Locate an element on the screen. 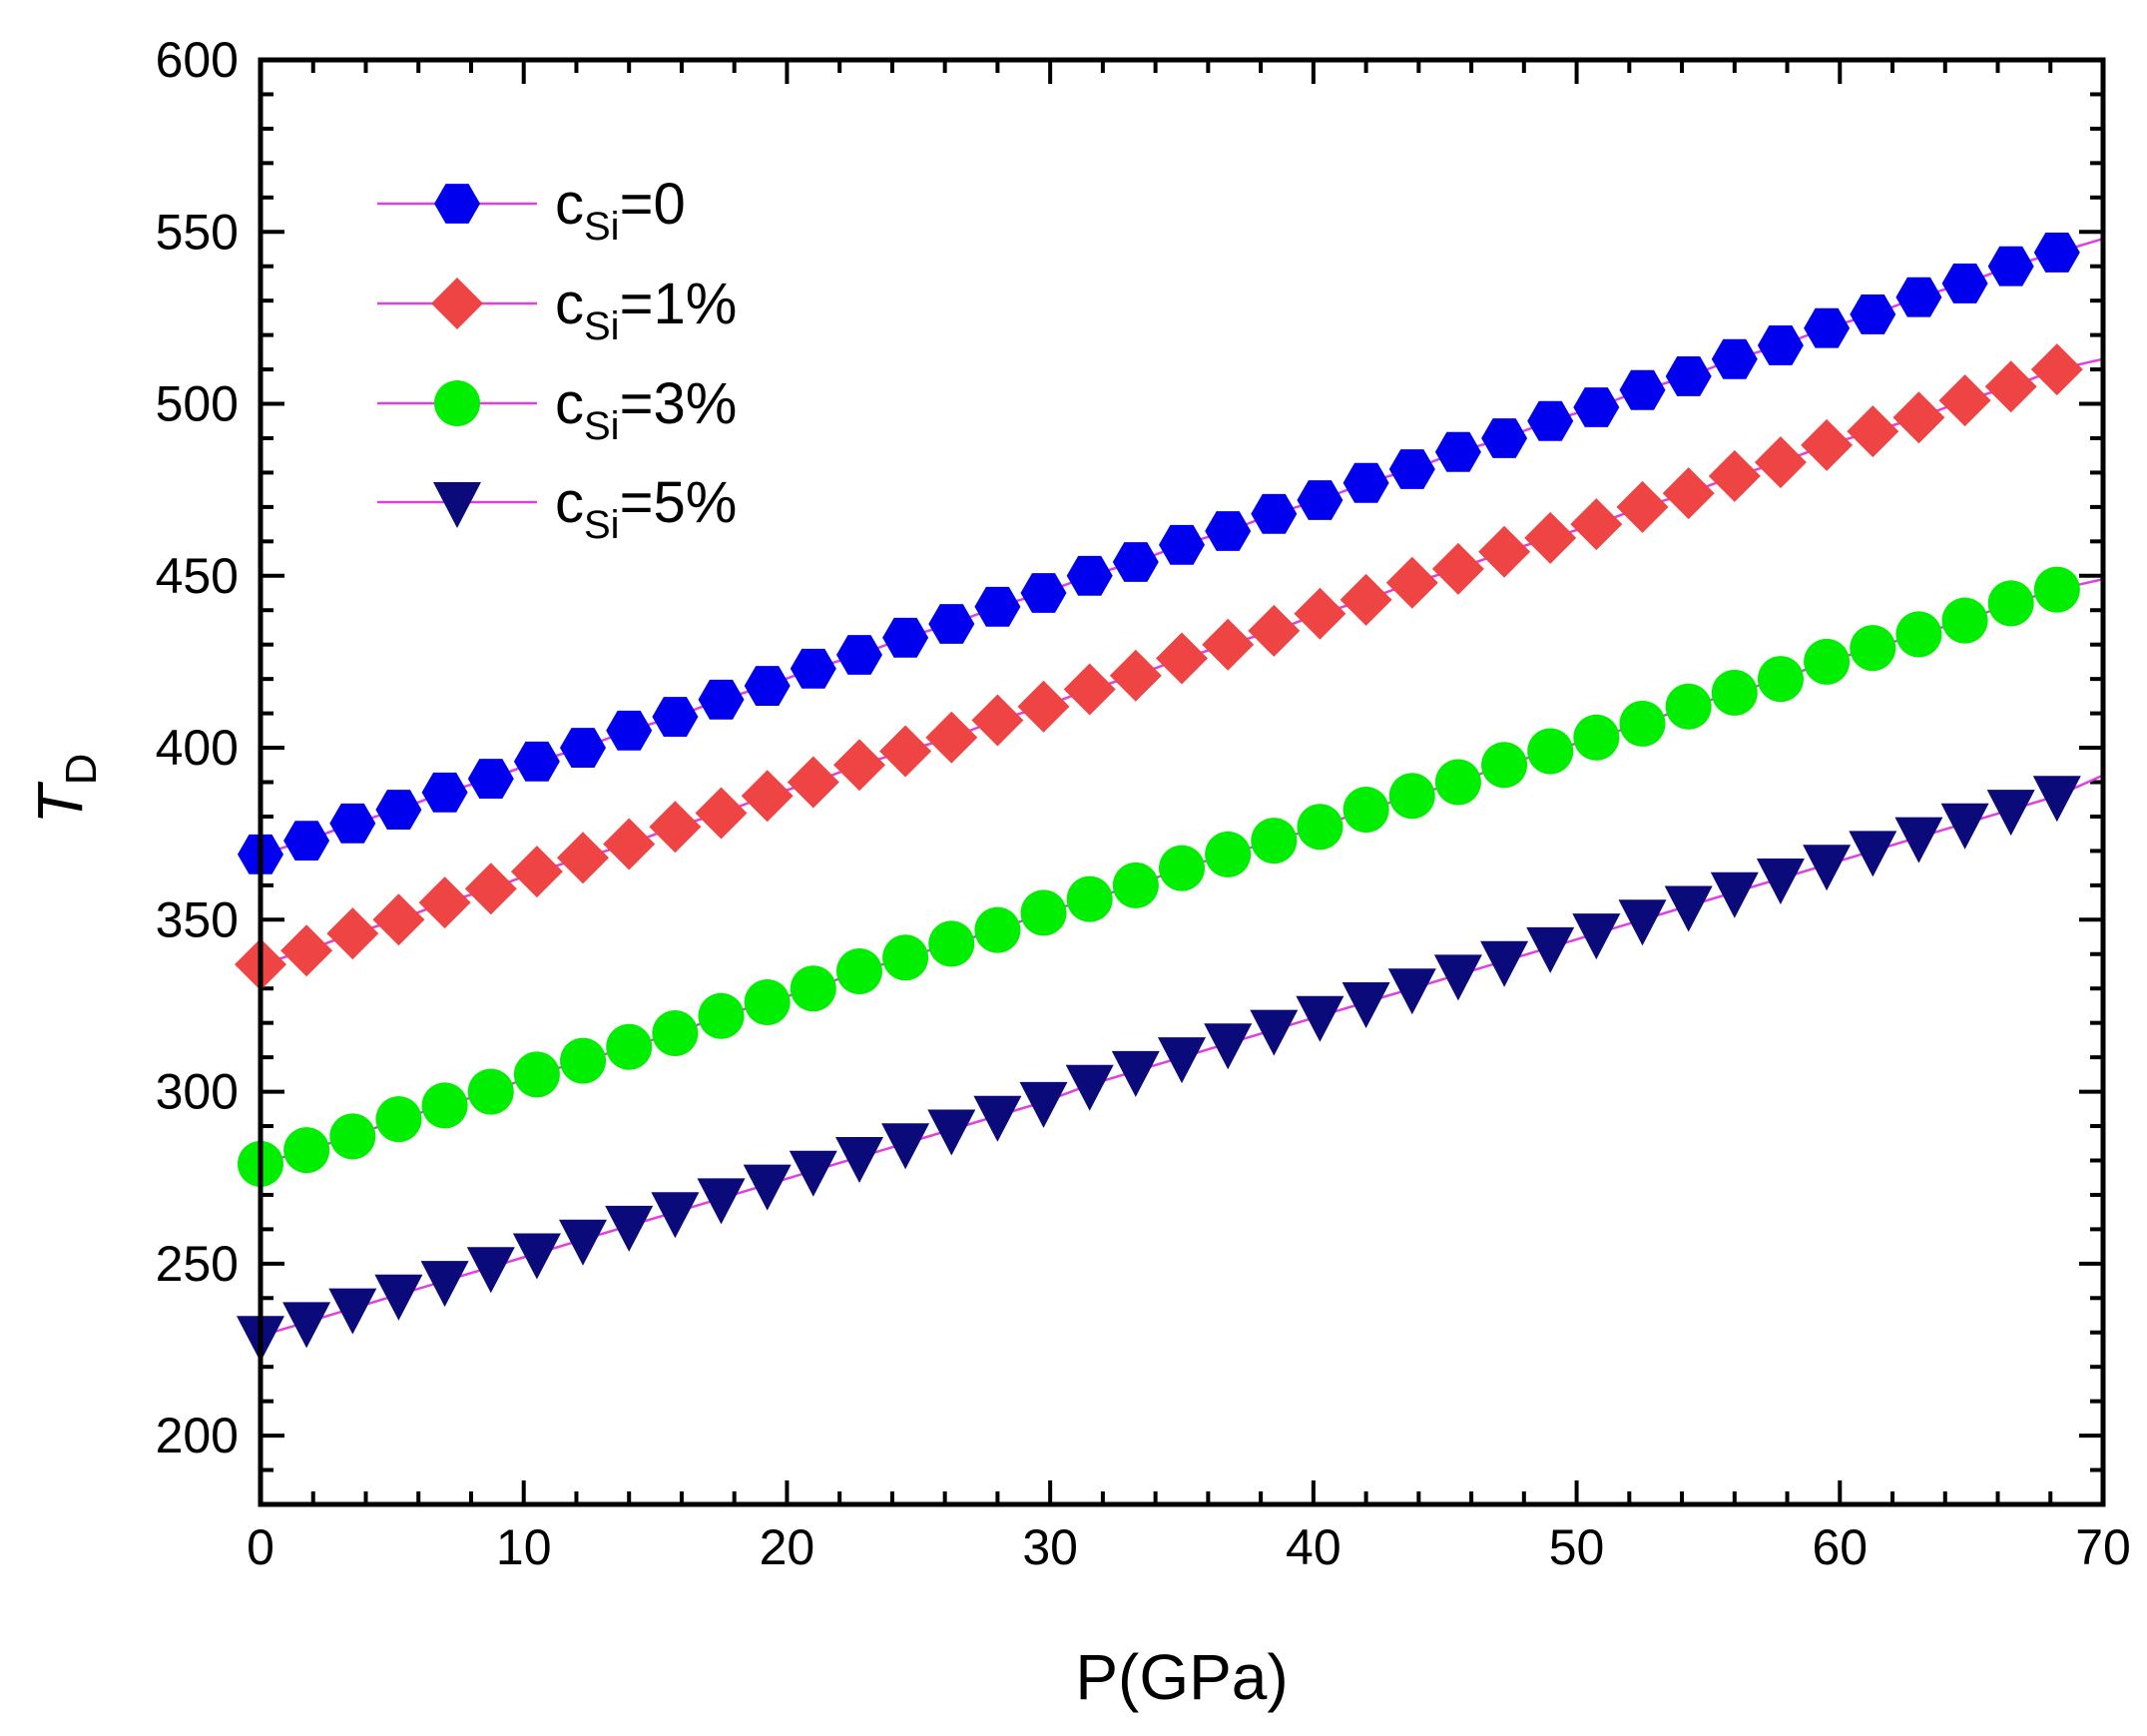 This screenshot has width=2147, height=1736. y-axis-title: TD is located at coordinates (65, 789).